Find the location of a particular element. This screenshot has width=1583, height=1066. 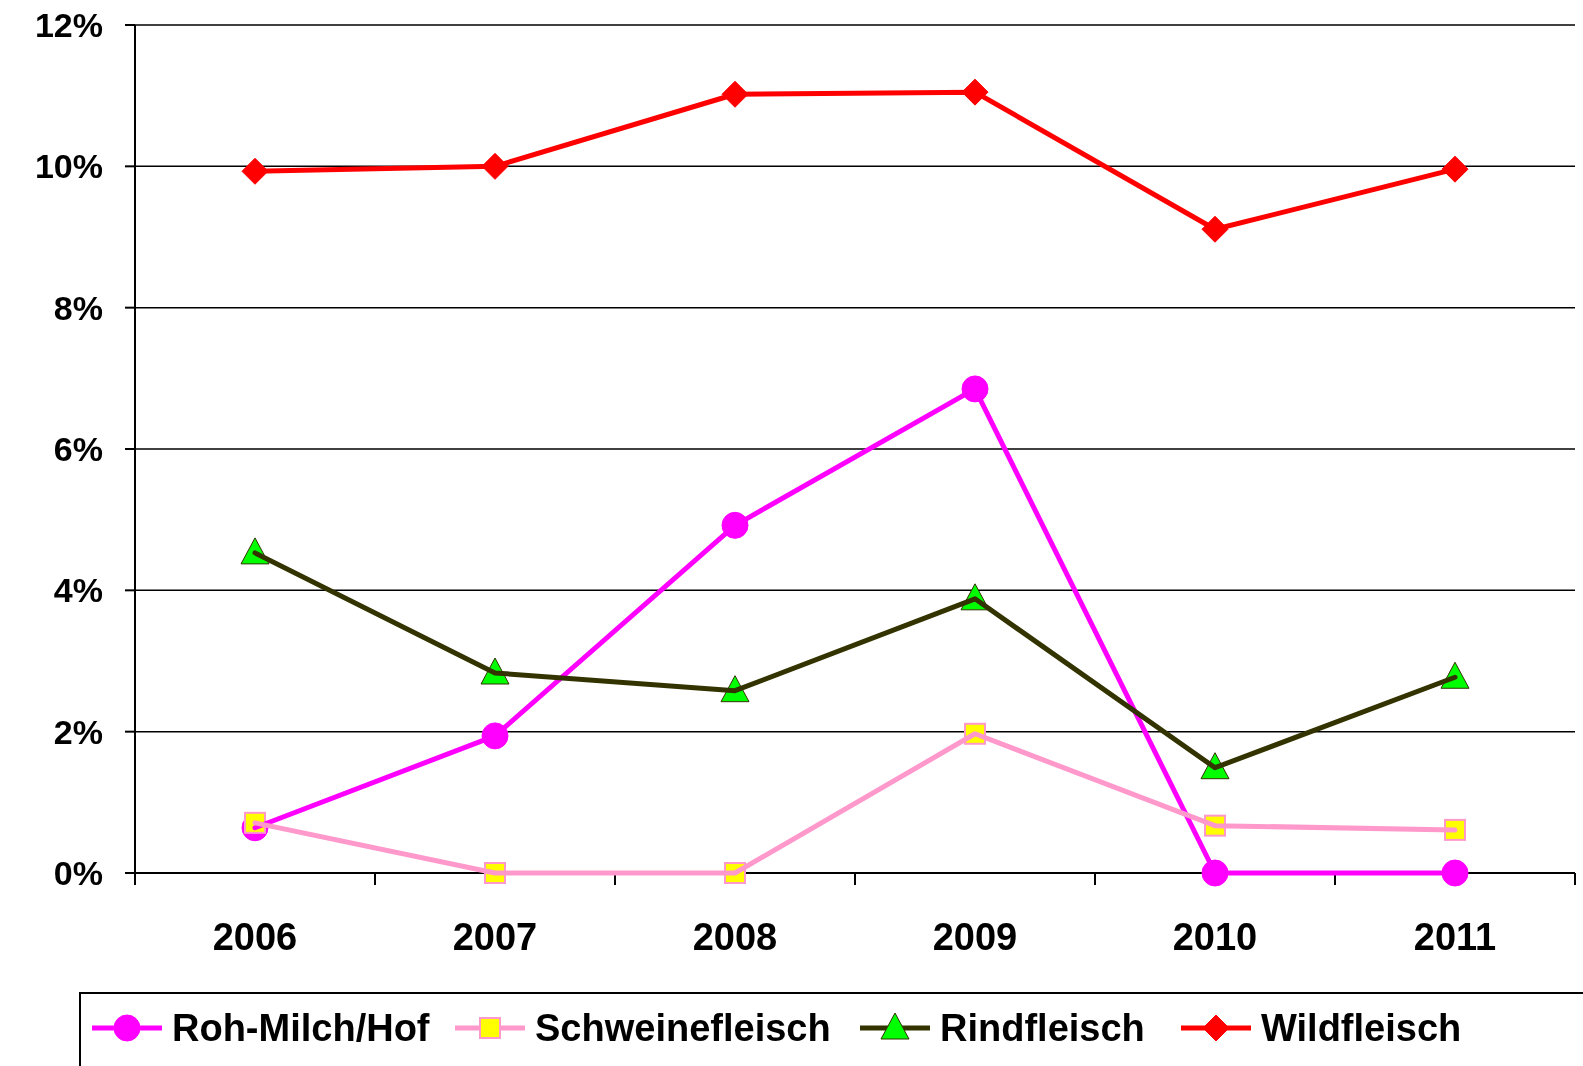

legend-label: Roh-Milch/Hof is located at coordinates (301, 1028).